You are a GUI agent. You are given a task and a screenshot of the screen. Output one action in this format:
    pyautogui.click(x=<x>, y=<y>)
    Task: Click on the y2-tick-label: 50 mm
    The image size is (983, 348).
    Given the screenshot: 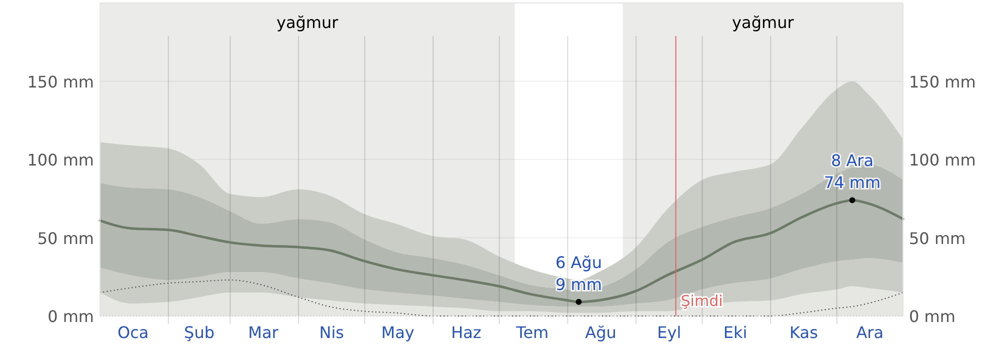 What is the action you would take?
    pyautogui.click(x=937, y=238)
    